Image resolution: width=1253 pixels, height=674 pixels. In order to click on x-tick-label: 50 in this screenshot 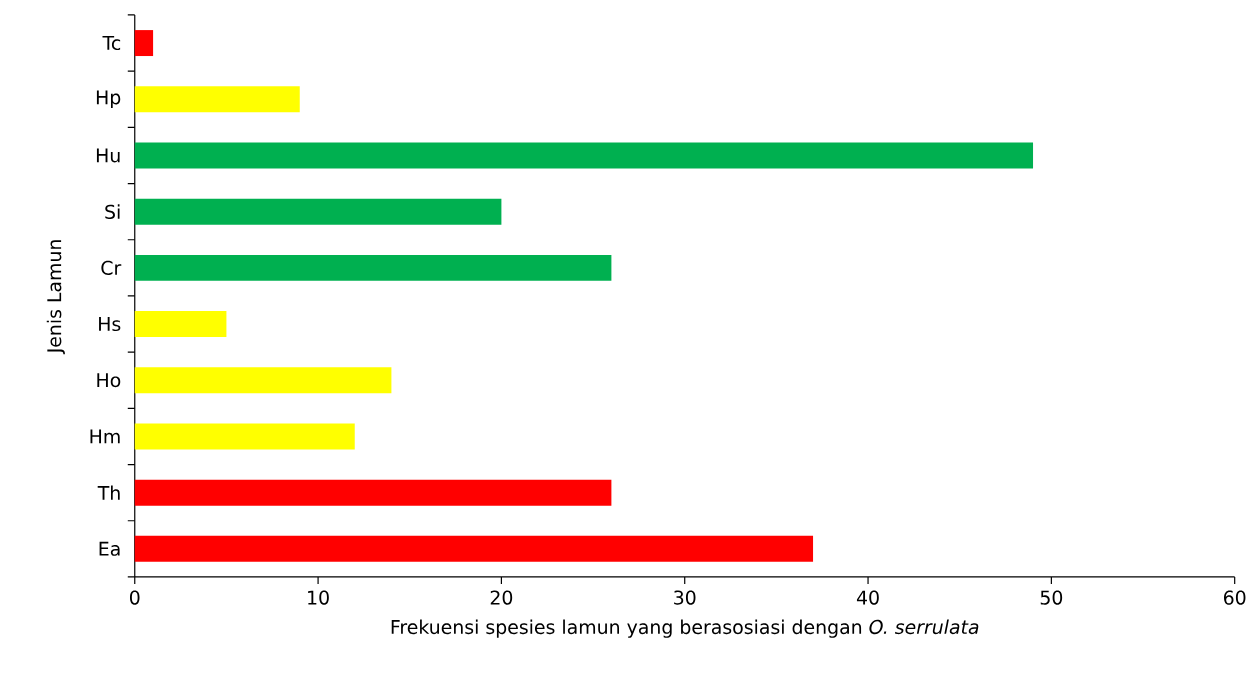, I will do `click(1051, 597)`.